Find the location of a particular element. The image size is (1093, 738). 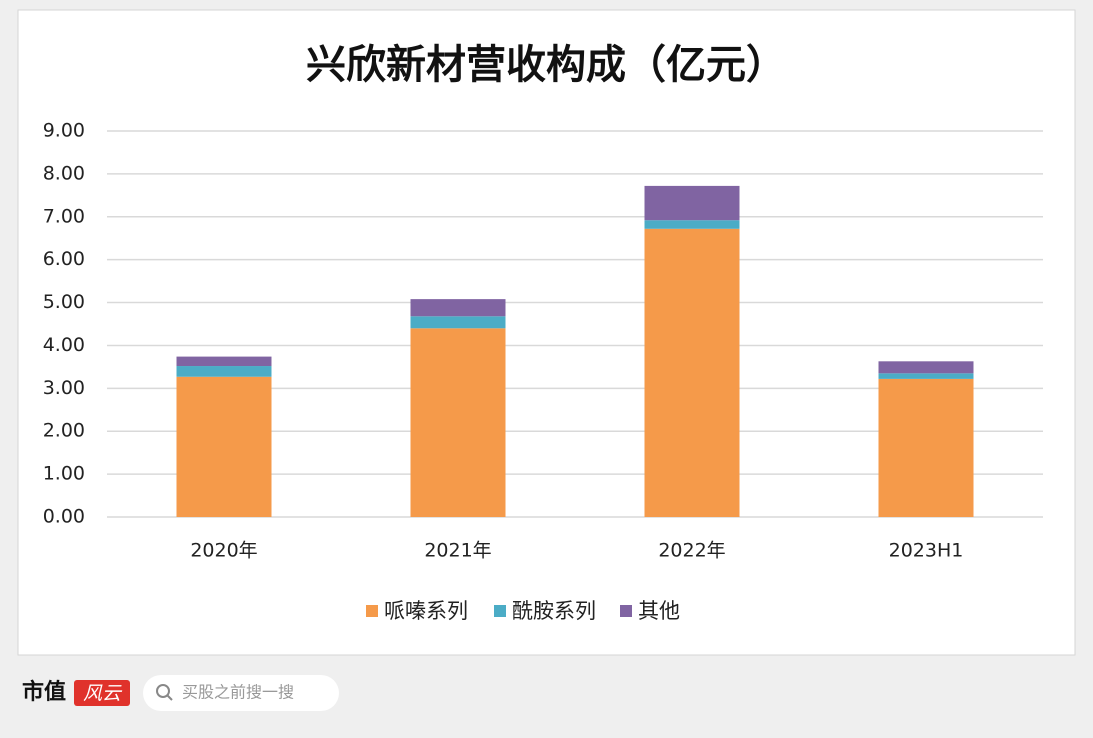

chart-title: 兴欣新材营收构成（亿元） is located at coordinates (546, 65).